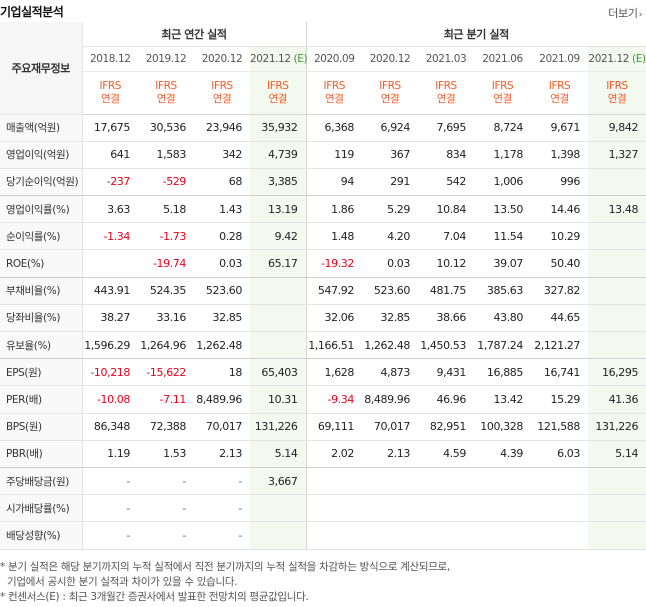 The image size is (646, 607). I want to click on table-cell: 65,403, so click(278, 372).